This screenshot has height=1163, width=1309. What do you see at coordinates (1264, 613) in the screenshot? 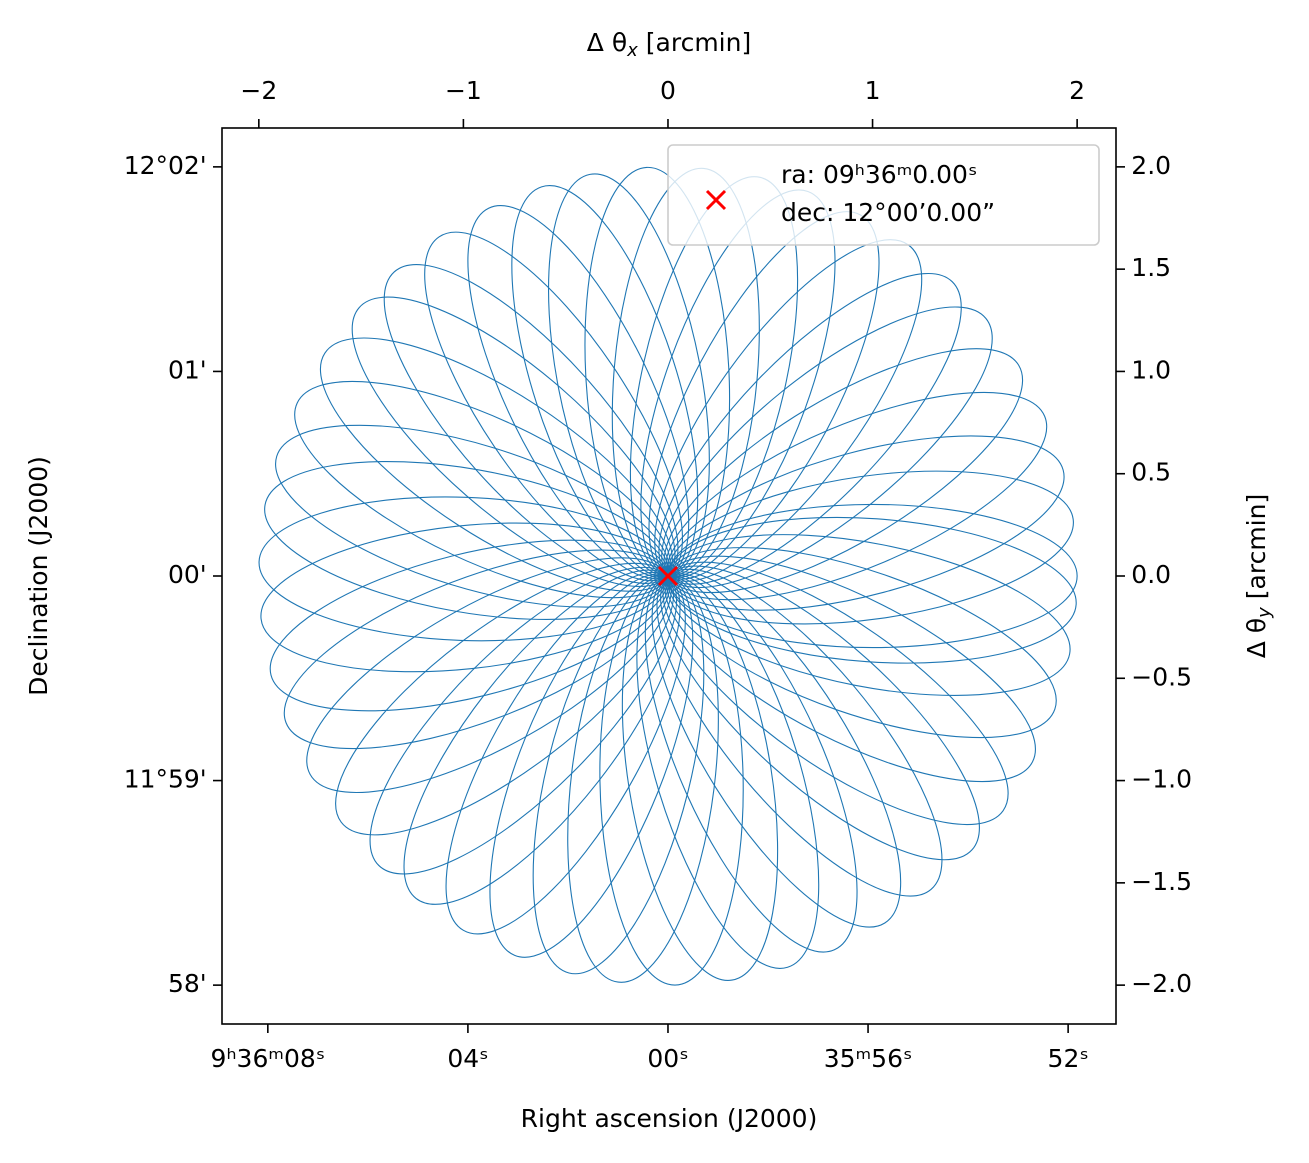
I see `y2-sub: y` at bounding box center [1264, 613].